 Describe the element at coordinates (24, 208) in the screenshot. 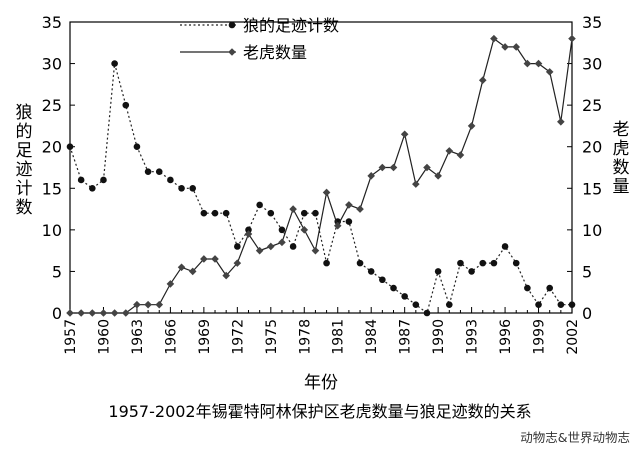

I see `y-left-axis-label-char: 数` at that location.